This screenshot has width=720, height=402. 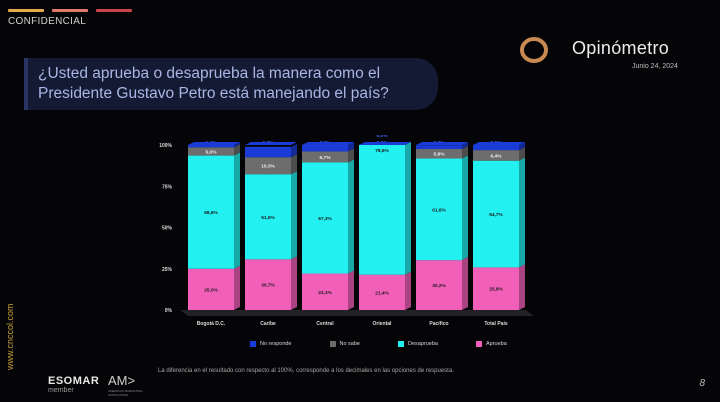 What do you see at coordinates (276, 344) in the screenshot?
I see `legend-label: No responde` at bounding box center [276, 344].